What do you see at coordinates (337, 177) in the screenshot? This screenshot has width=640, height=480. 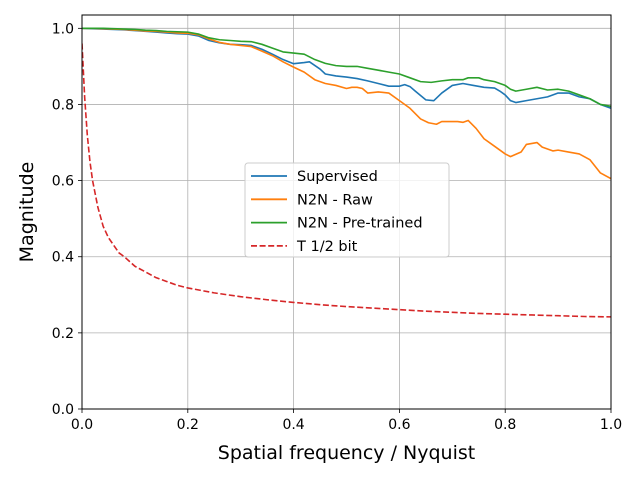 I see `legend-label-supervised: Supervised` at bounding box center [337, 177].